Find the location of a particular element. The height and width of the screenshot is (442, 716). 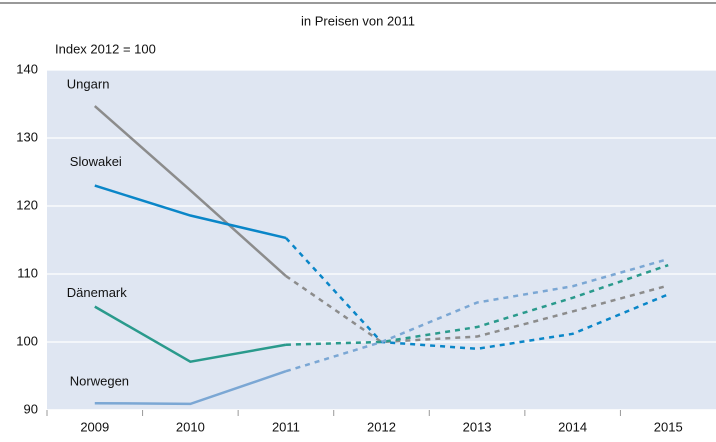

x-tick-label: 2015 is located at coordinates (668, 426).